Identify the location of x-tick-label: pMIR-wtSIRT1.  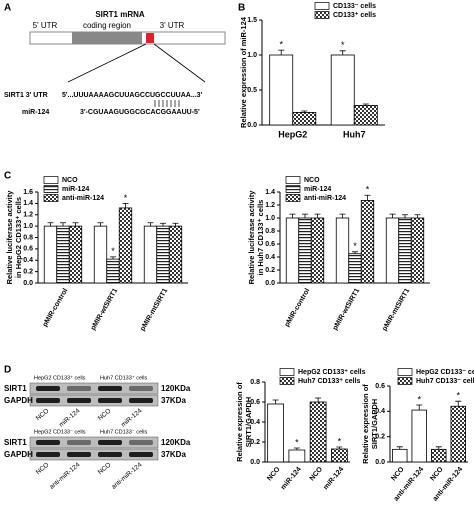
(105, 309).